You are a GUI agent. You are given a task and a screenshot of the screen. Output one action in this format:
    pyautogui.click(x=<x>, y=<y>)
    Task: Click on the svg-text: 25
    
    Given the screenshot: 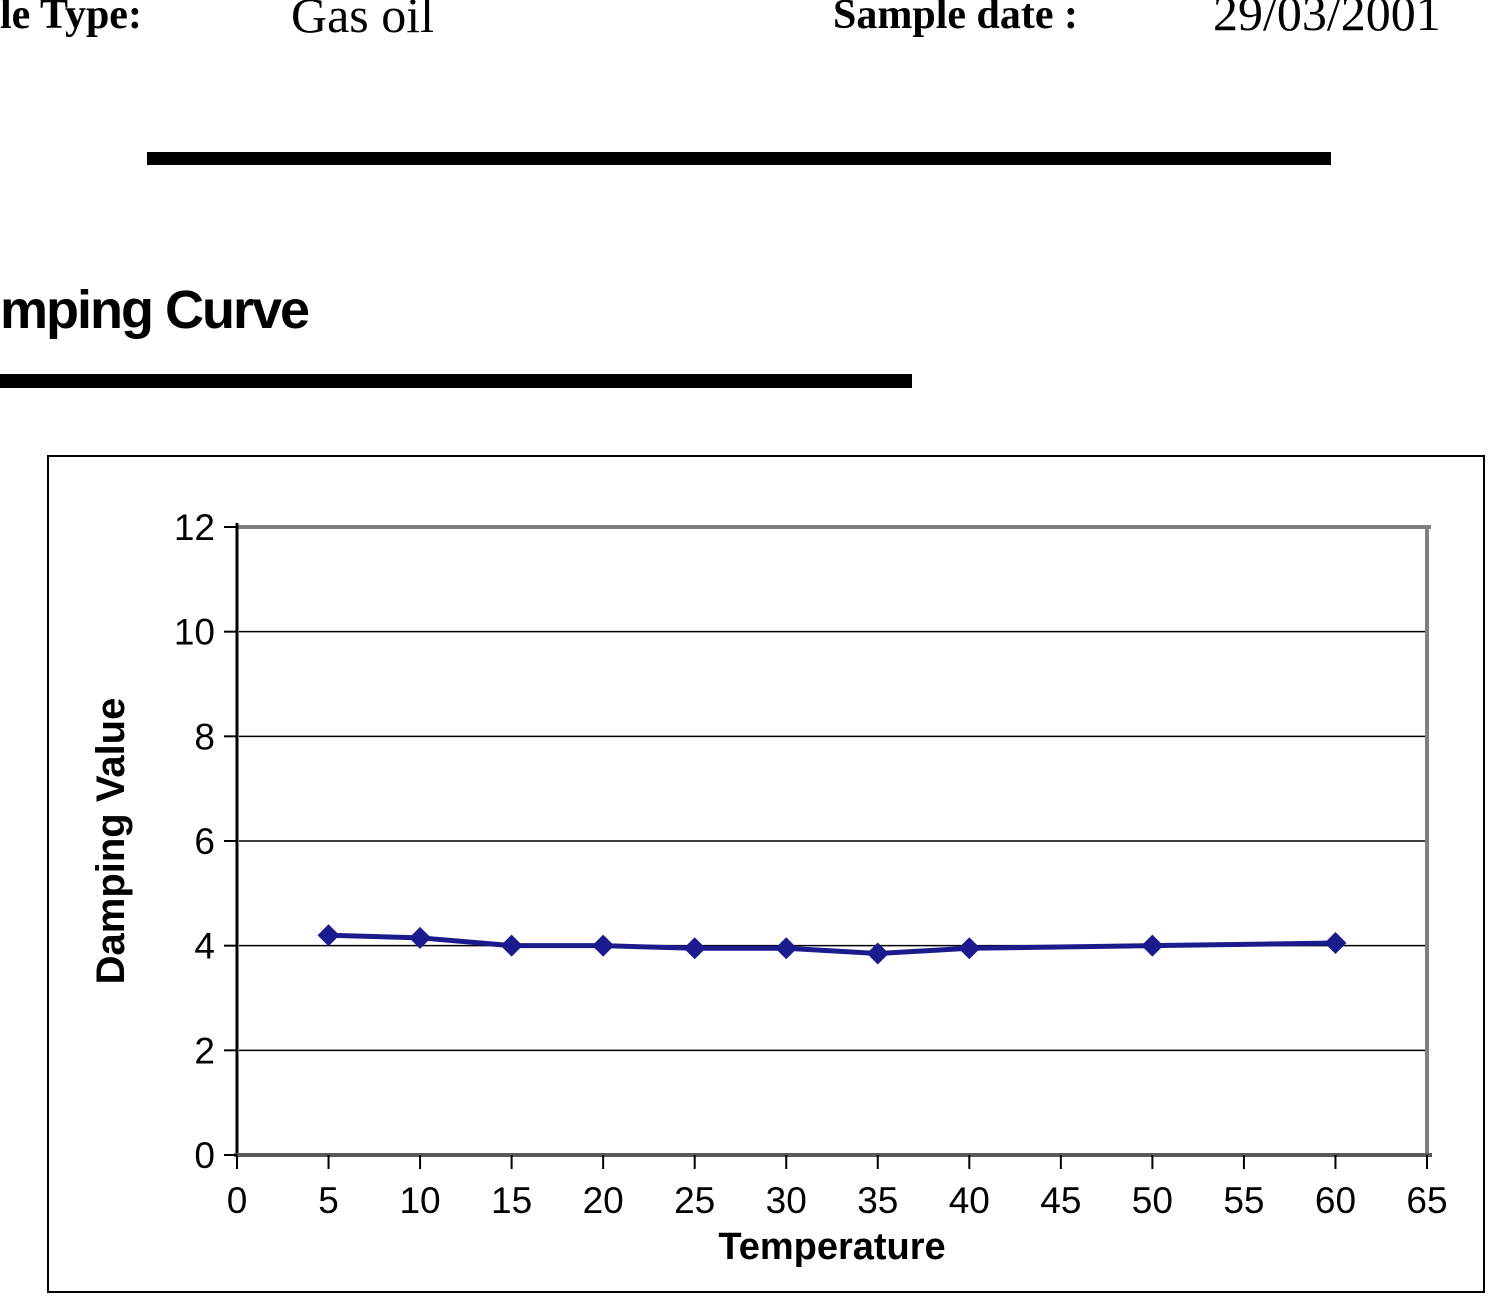 What is the action you would take?
    pyautogui.click(x=694, y=1200)
    